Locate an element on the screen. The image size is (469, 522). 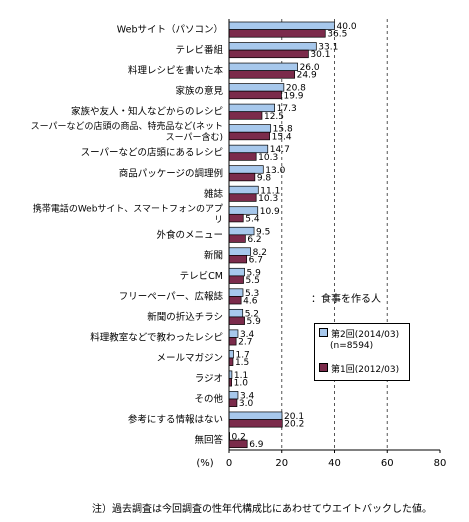
data-label: 20.1 is located at coordinates (294, 417).